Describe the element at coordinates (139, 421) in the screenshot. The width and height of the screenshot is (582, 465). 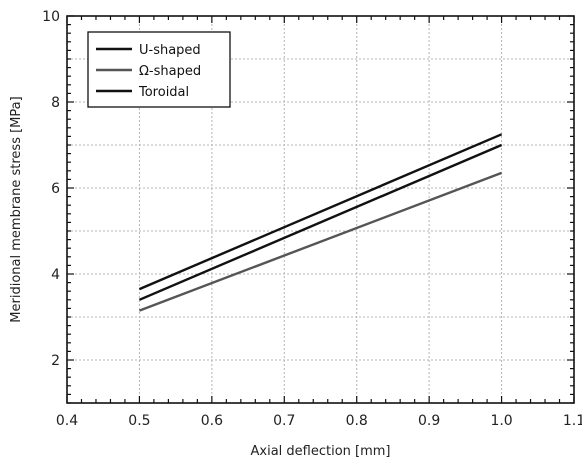
I see `x-tick-label: 0.5` at that location.